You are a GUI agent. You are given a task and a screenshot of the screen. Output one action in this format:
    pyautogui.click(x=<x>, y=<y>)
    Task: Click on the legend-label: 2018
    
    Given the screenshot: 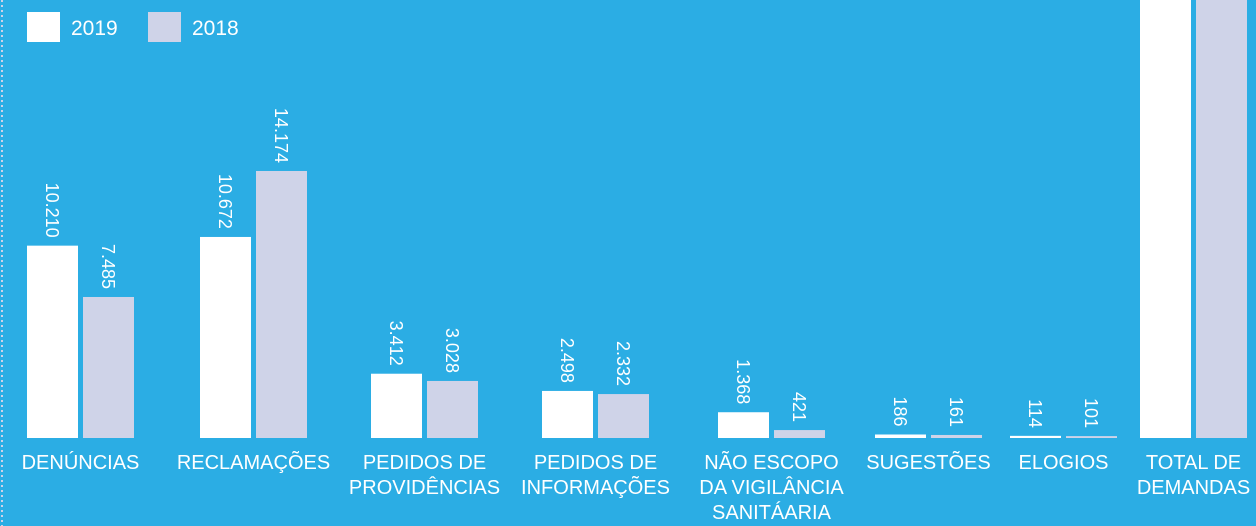 What is the action you would take?
    pyautogui.click(x=215, y=28)
    